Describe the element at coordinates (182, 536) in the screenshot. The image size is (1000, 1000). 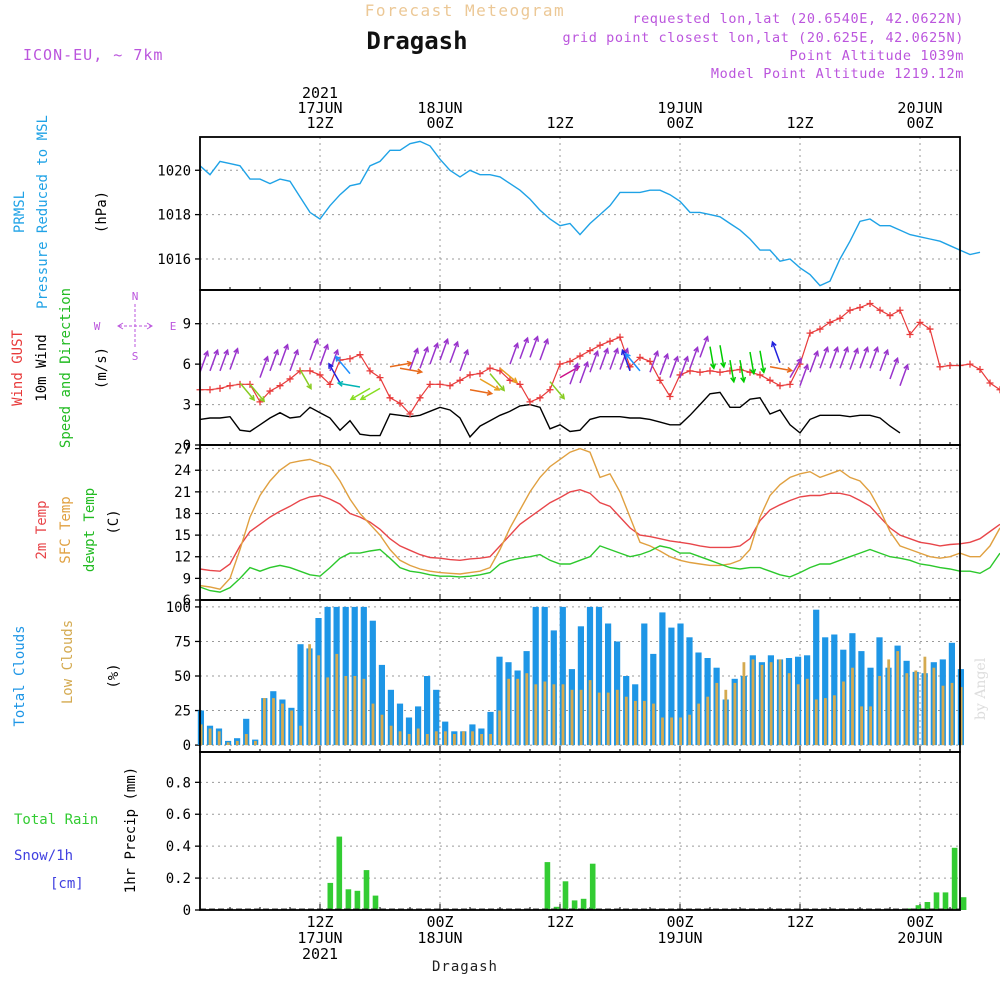
I see `y-tick-label: 15` at that location.